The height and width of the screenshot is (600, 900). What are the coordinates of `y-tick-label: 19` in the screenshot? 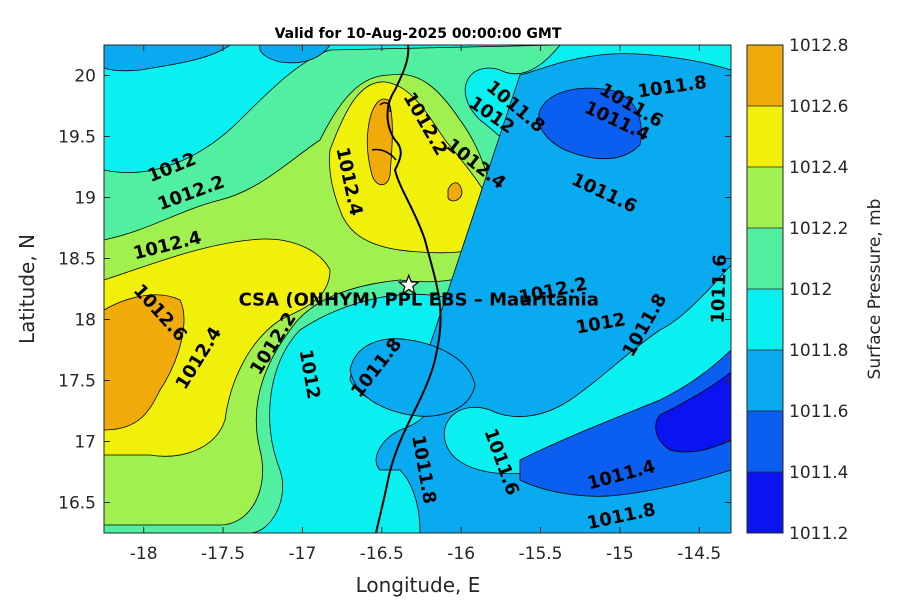 It's located at (85, 199).